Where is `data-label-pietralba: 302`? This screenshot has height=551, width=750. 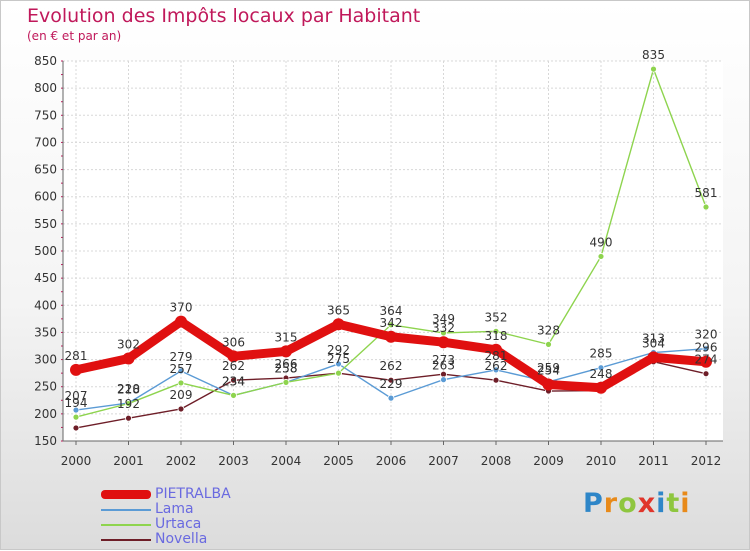
data-label-pietralba: 302 is located at coordinates (128, 344).